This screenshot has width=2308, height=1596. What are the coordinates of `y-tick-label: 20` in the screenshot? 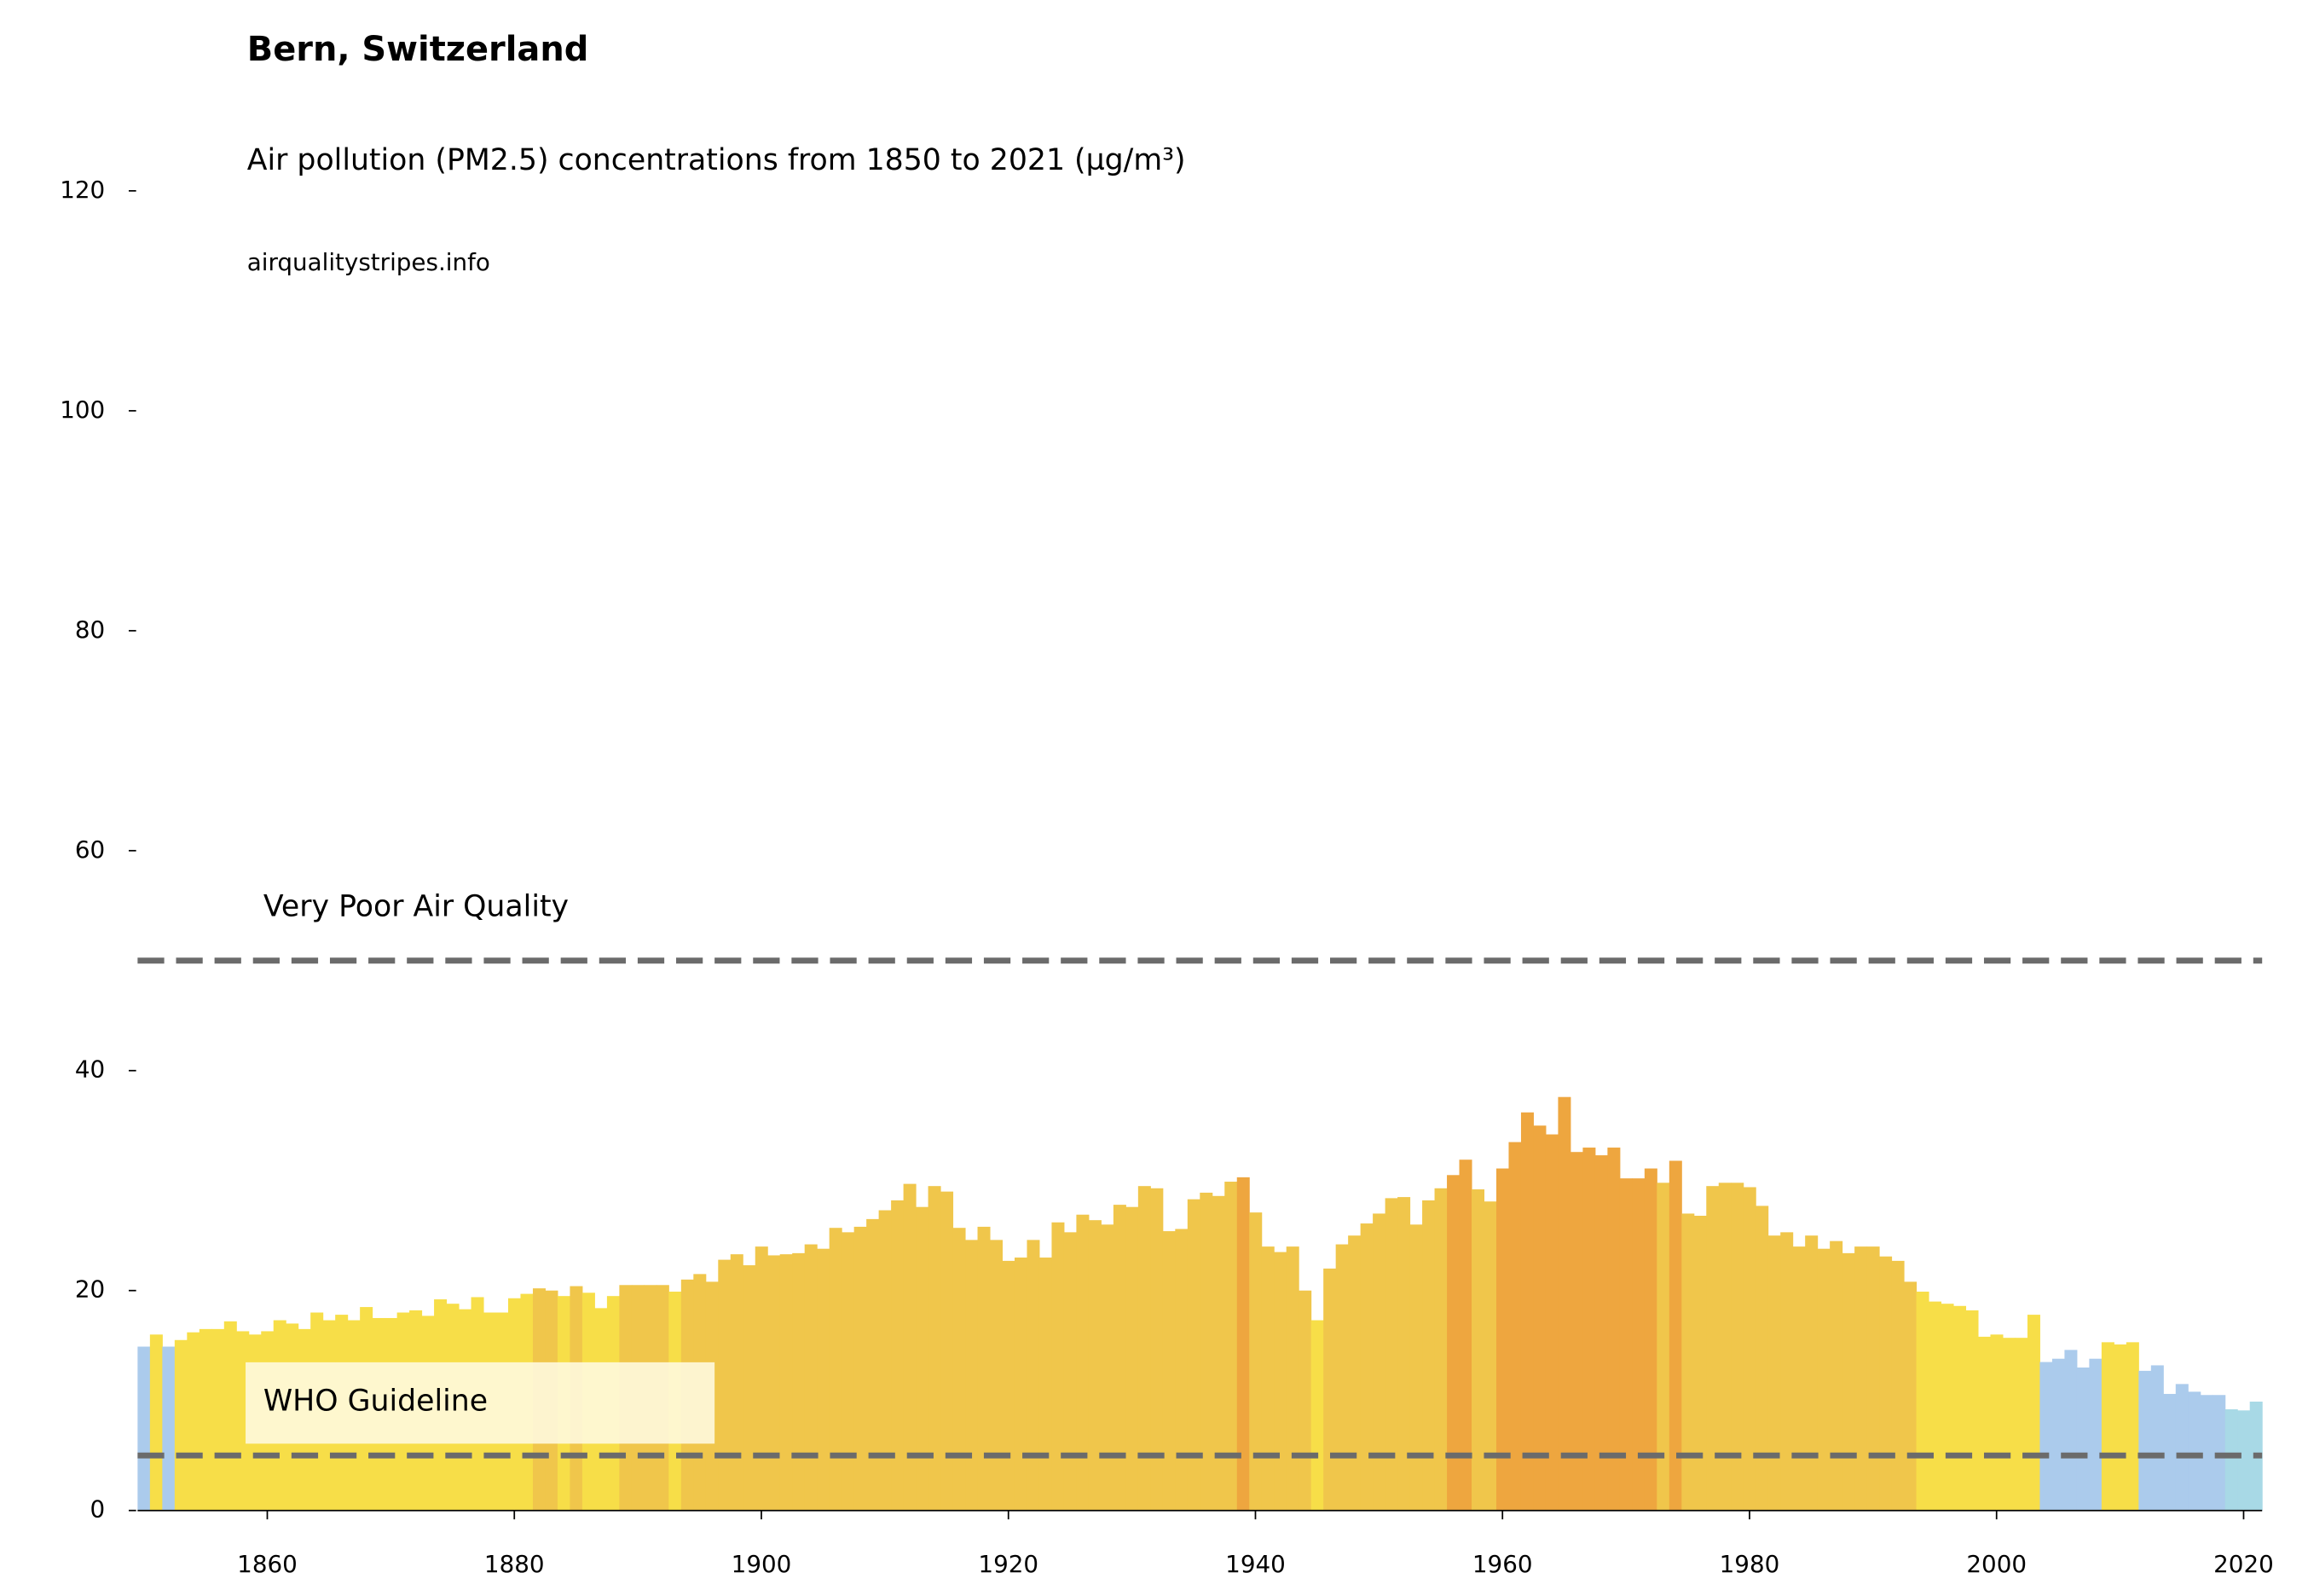 It's located at (90, 1289).